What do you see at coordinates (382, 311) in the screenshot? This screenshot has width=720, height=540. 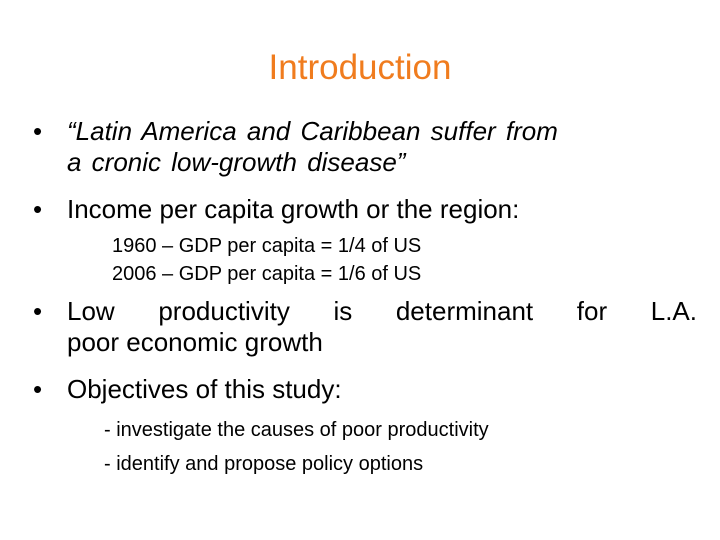 I see `bullet-line: Low productivity is determinant for L.A.` at bounding box center [382, 311].